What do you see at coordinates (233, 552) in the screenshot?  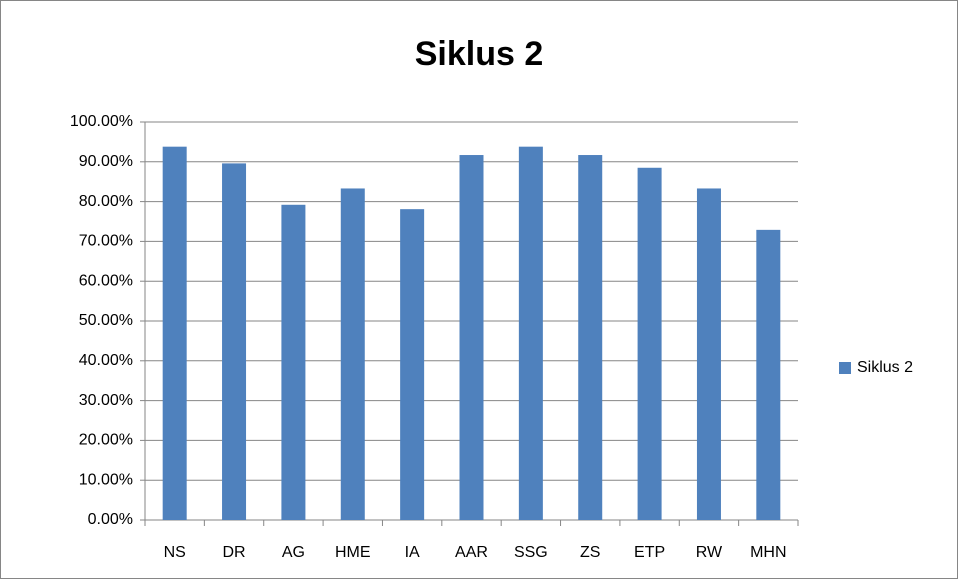 I see `x-tick-label: DR` at bounding box center [233, 552].